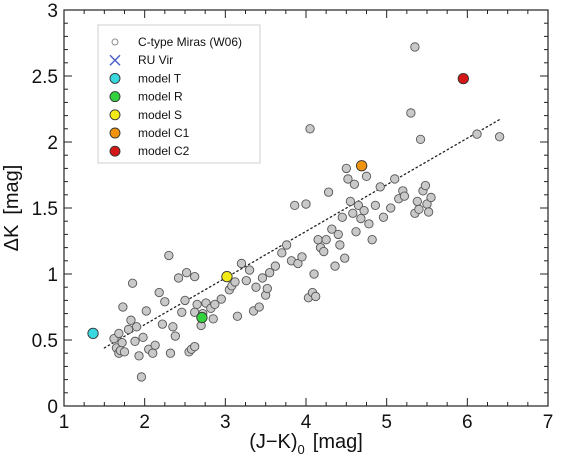 This screenshot has width=570, height=462. What do you see at coordinates (190, 42) in the screenshot?
I see `legend-label: C-type Miras (W06)` at bounding box center [190, 42].